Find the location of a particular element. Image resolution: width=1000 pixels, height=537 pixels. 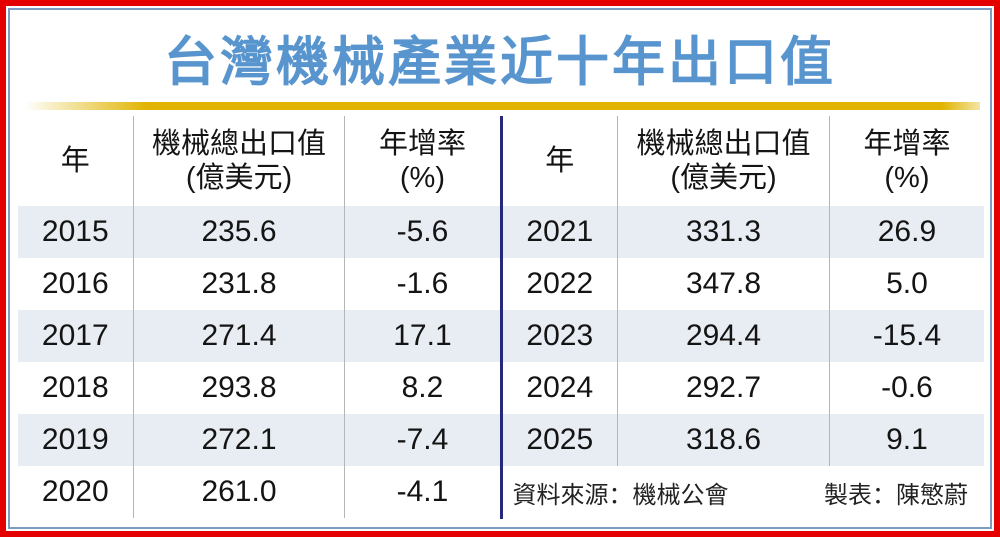

year-cell: 2025 is located at coordinates (561, 440).